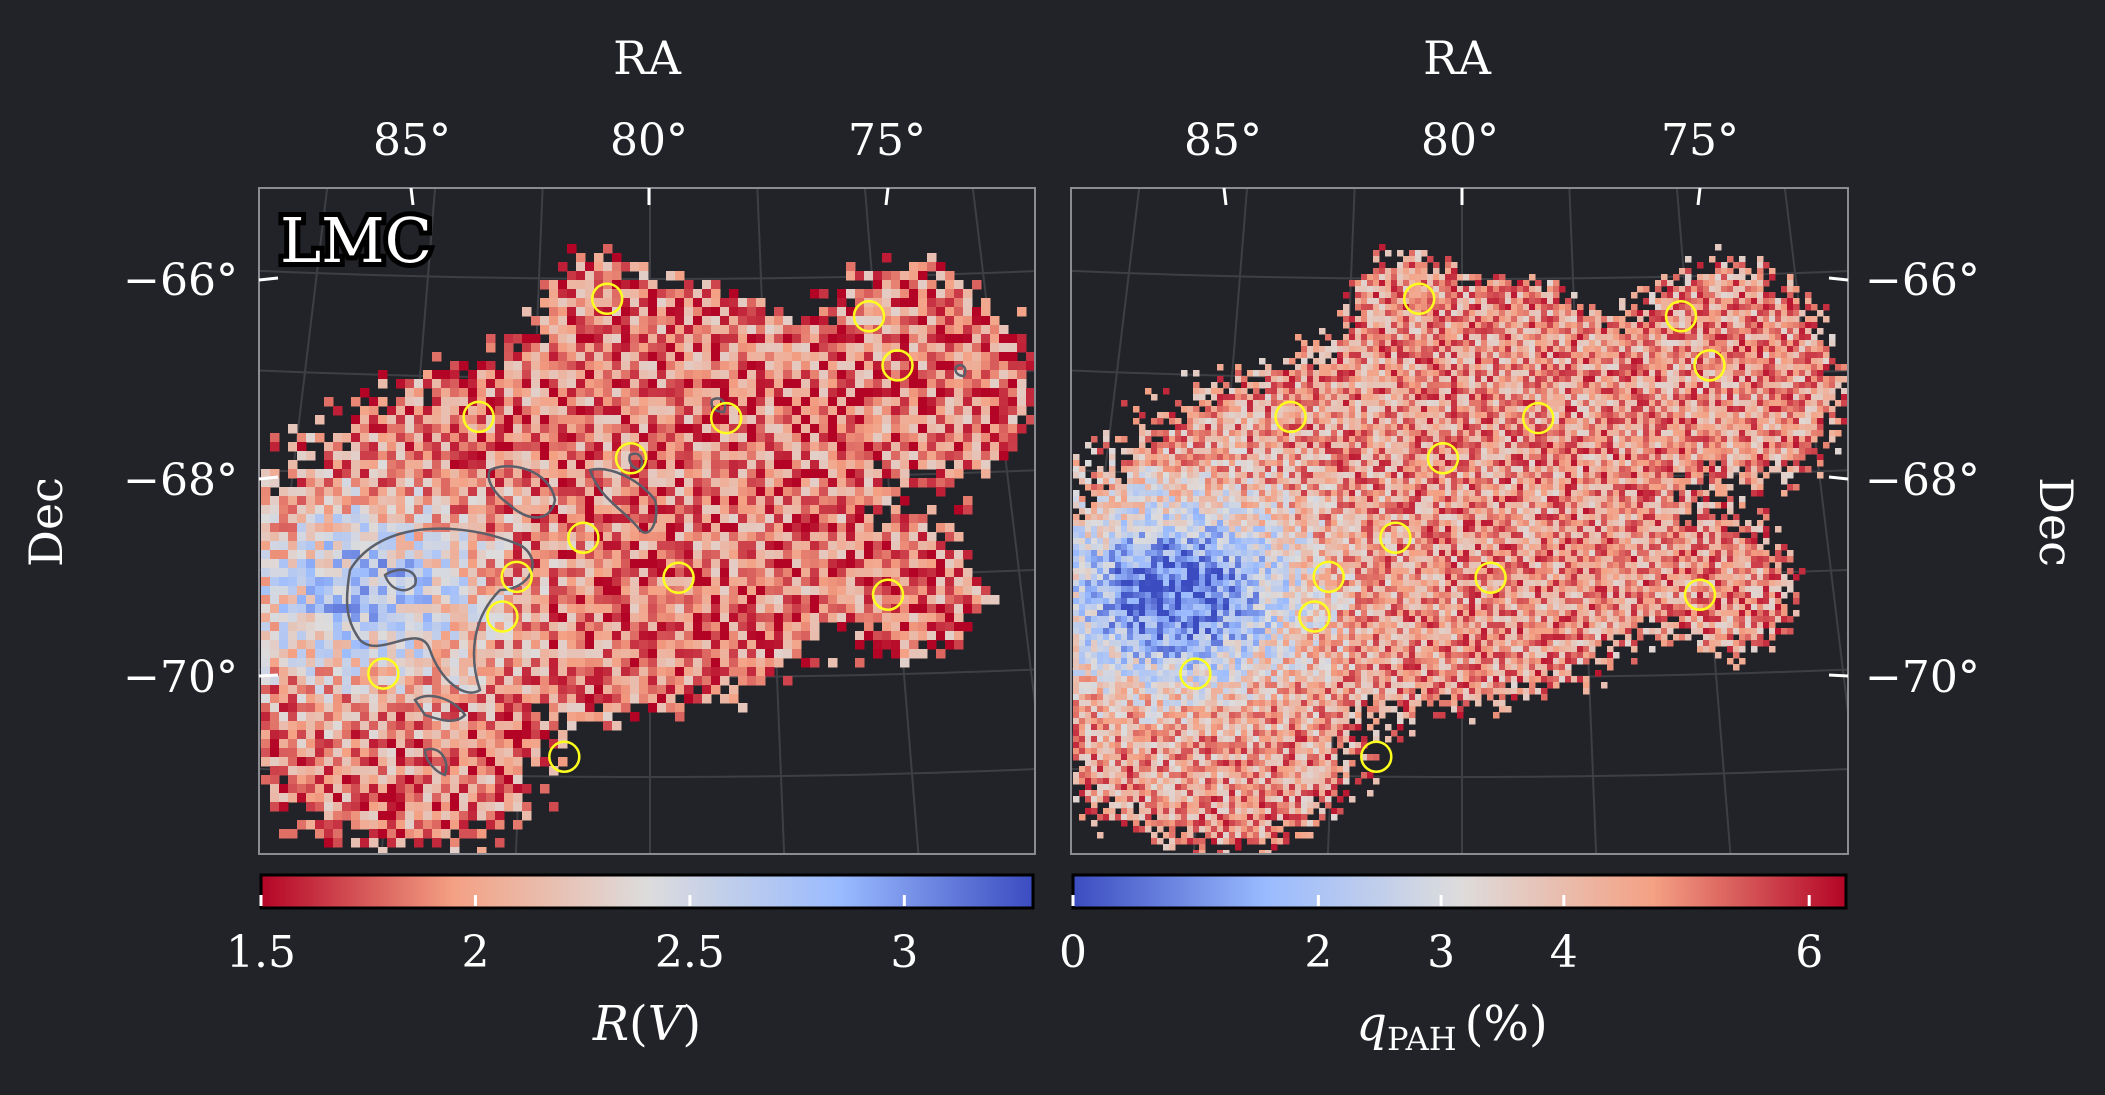 This screenshot has width=2105, height=1095. What do you see at coordinates (268, 478) in the screenshot?
I see `tick` at bounding box center [268, 478].